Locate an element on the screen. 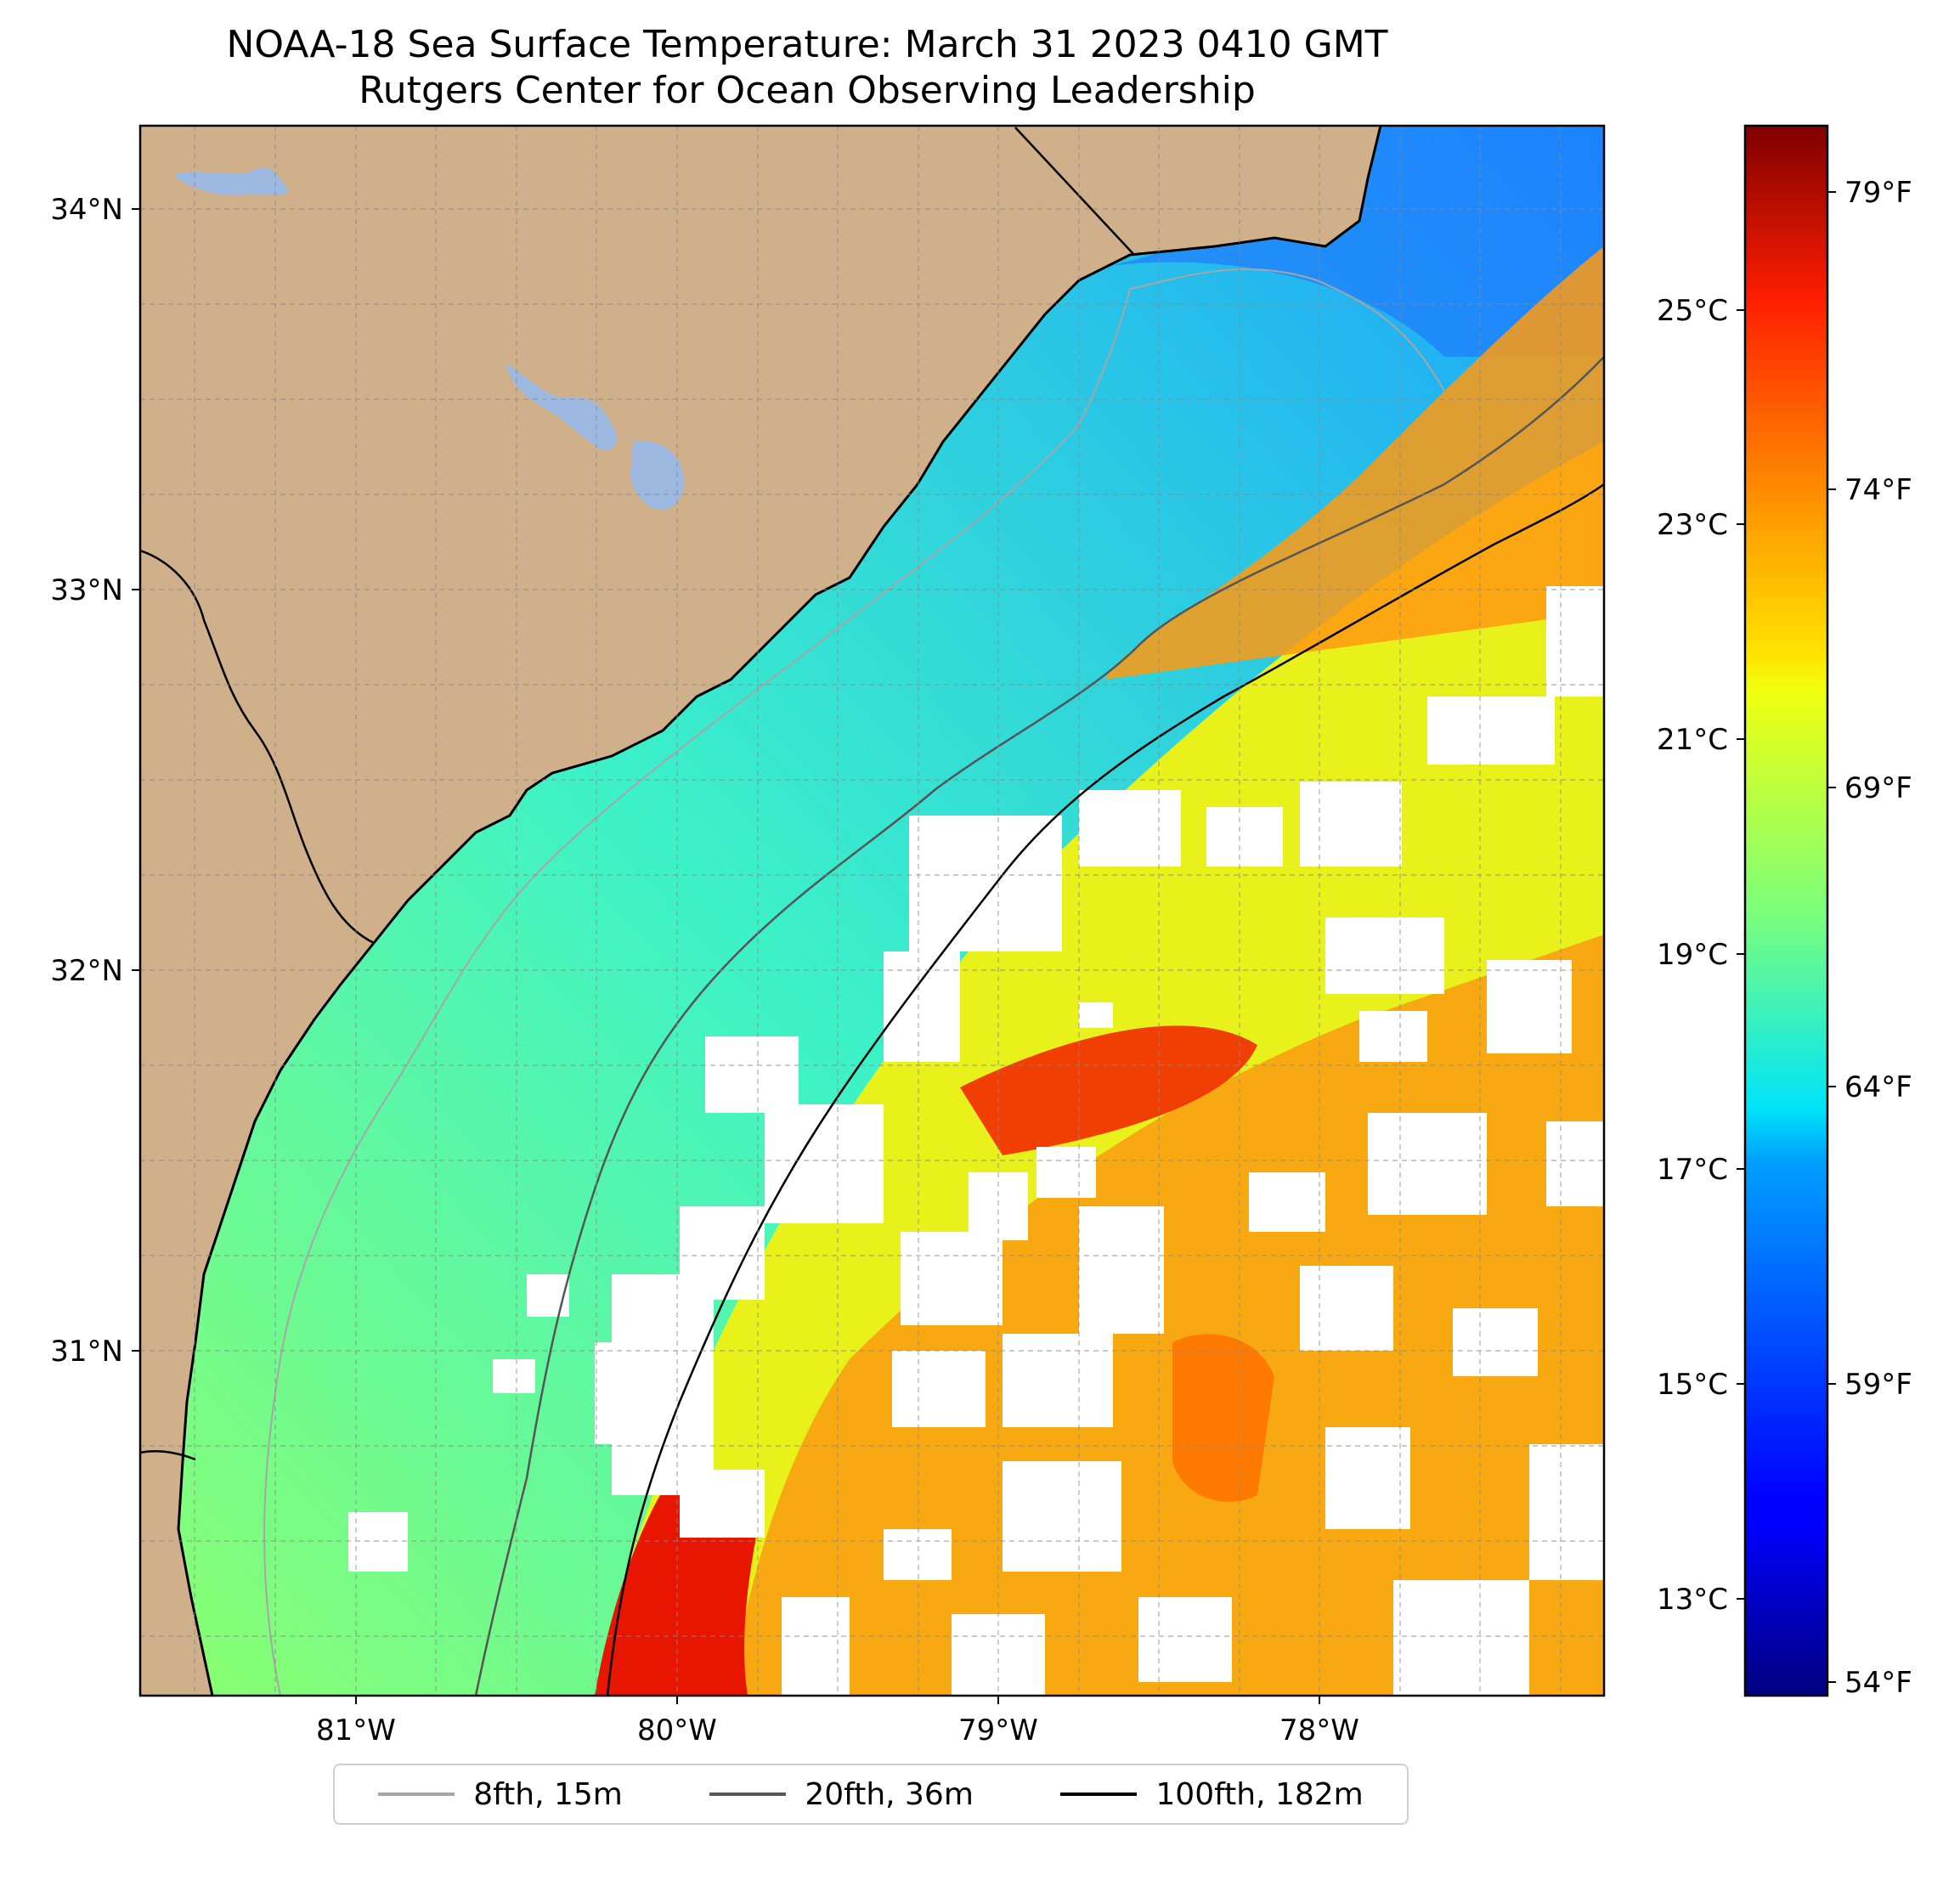  lake-marion is located at coordinates (562, 407).